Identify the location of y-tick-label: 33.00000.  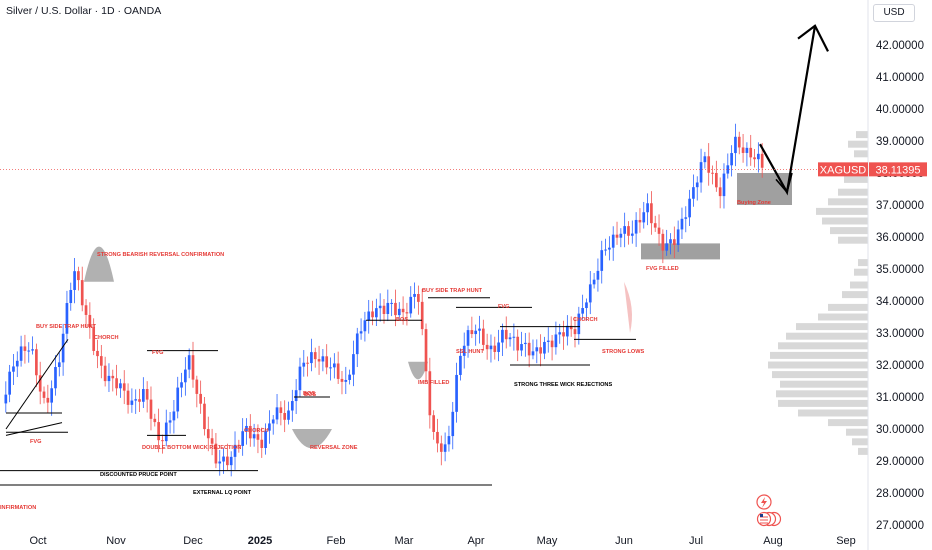
(900, 334).